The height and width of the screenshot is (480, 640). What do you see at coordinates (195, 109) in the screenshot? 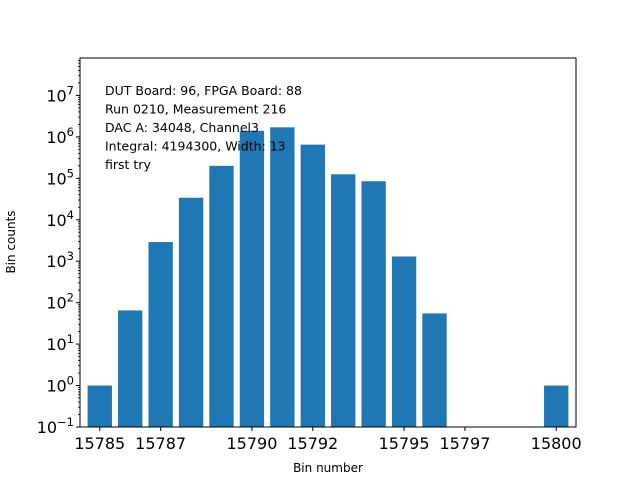
I see `annotation-line: Run 0210, Measurement 216` at bounding box center [195, 109].